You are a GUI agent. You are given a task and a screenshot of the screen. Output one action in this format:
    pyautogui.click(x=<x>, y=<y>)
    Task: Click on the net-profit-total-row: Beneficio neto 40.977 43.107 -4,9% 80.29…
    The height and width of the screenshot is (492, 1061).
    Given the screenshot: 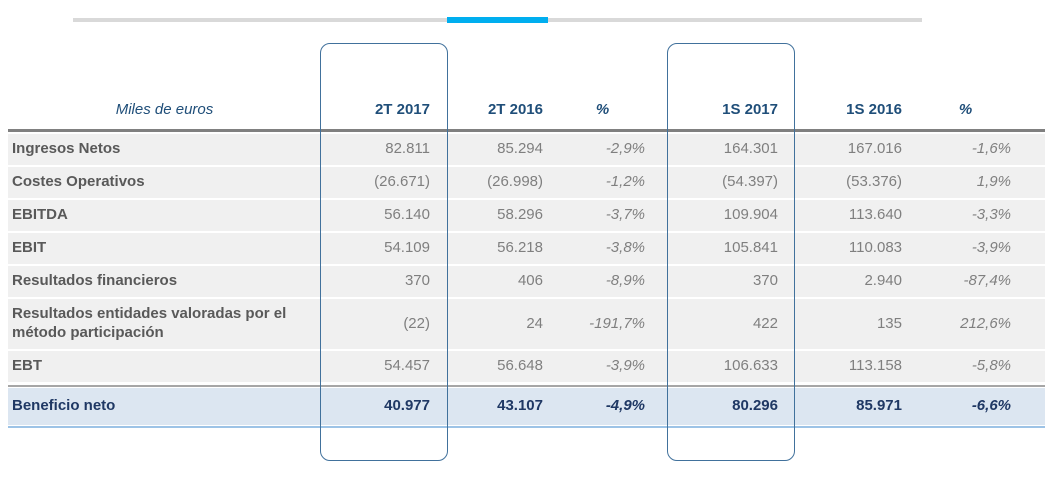 What is the action you would take?
    pyautogui.click(x=526, y=406)
    